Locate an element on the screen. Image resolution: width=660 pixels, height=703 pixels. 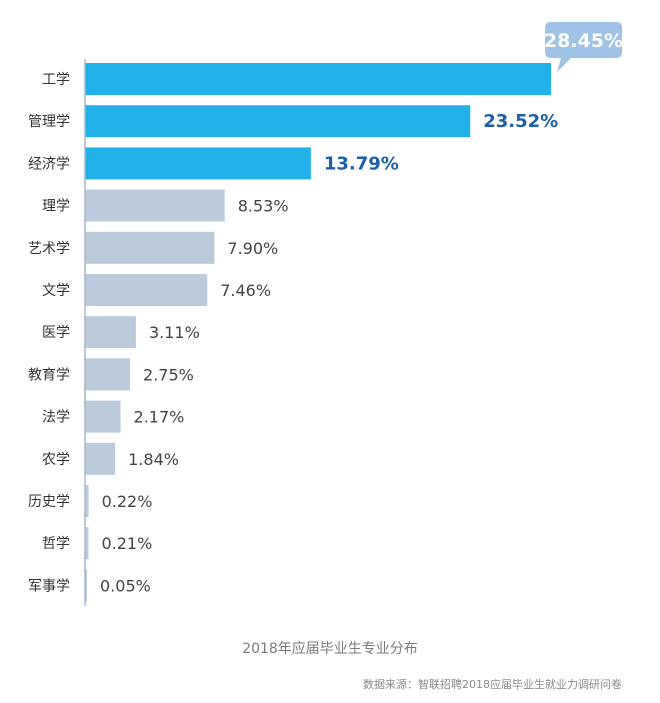
category-label: 军事学 is located at coordinates (49, 586).